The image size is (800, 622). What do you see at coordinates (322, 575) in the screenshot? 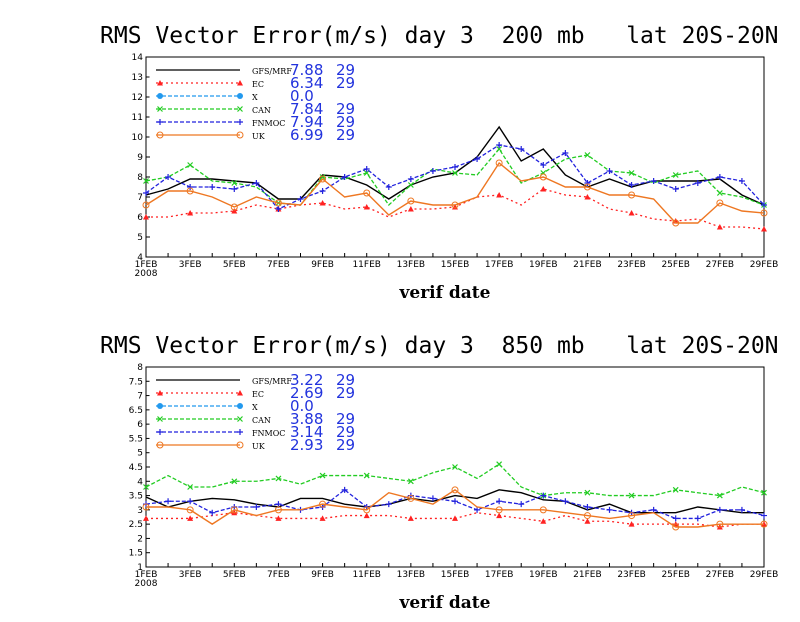
I see `chart-2-xtick-label: 9FEB` at bounding box center [322, 575].